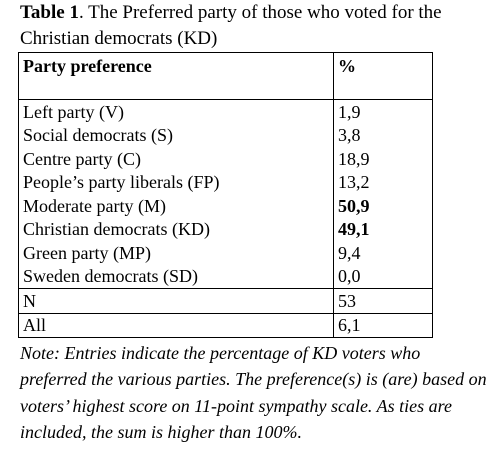  Describe the element at coordinates (49, 12) in the screenshot. I see `caption-label: Table 1` at that location.